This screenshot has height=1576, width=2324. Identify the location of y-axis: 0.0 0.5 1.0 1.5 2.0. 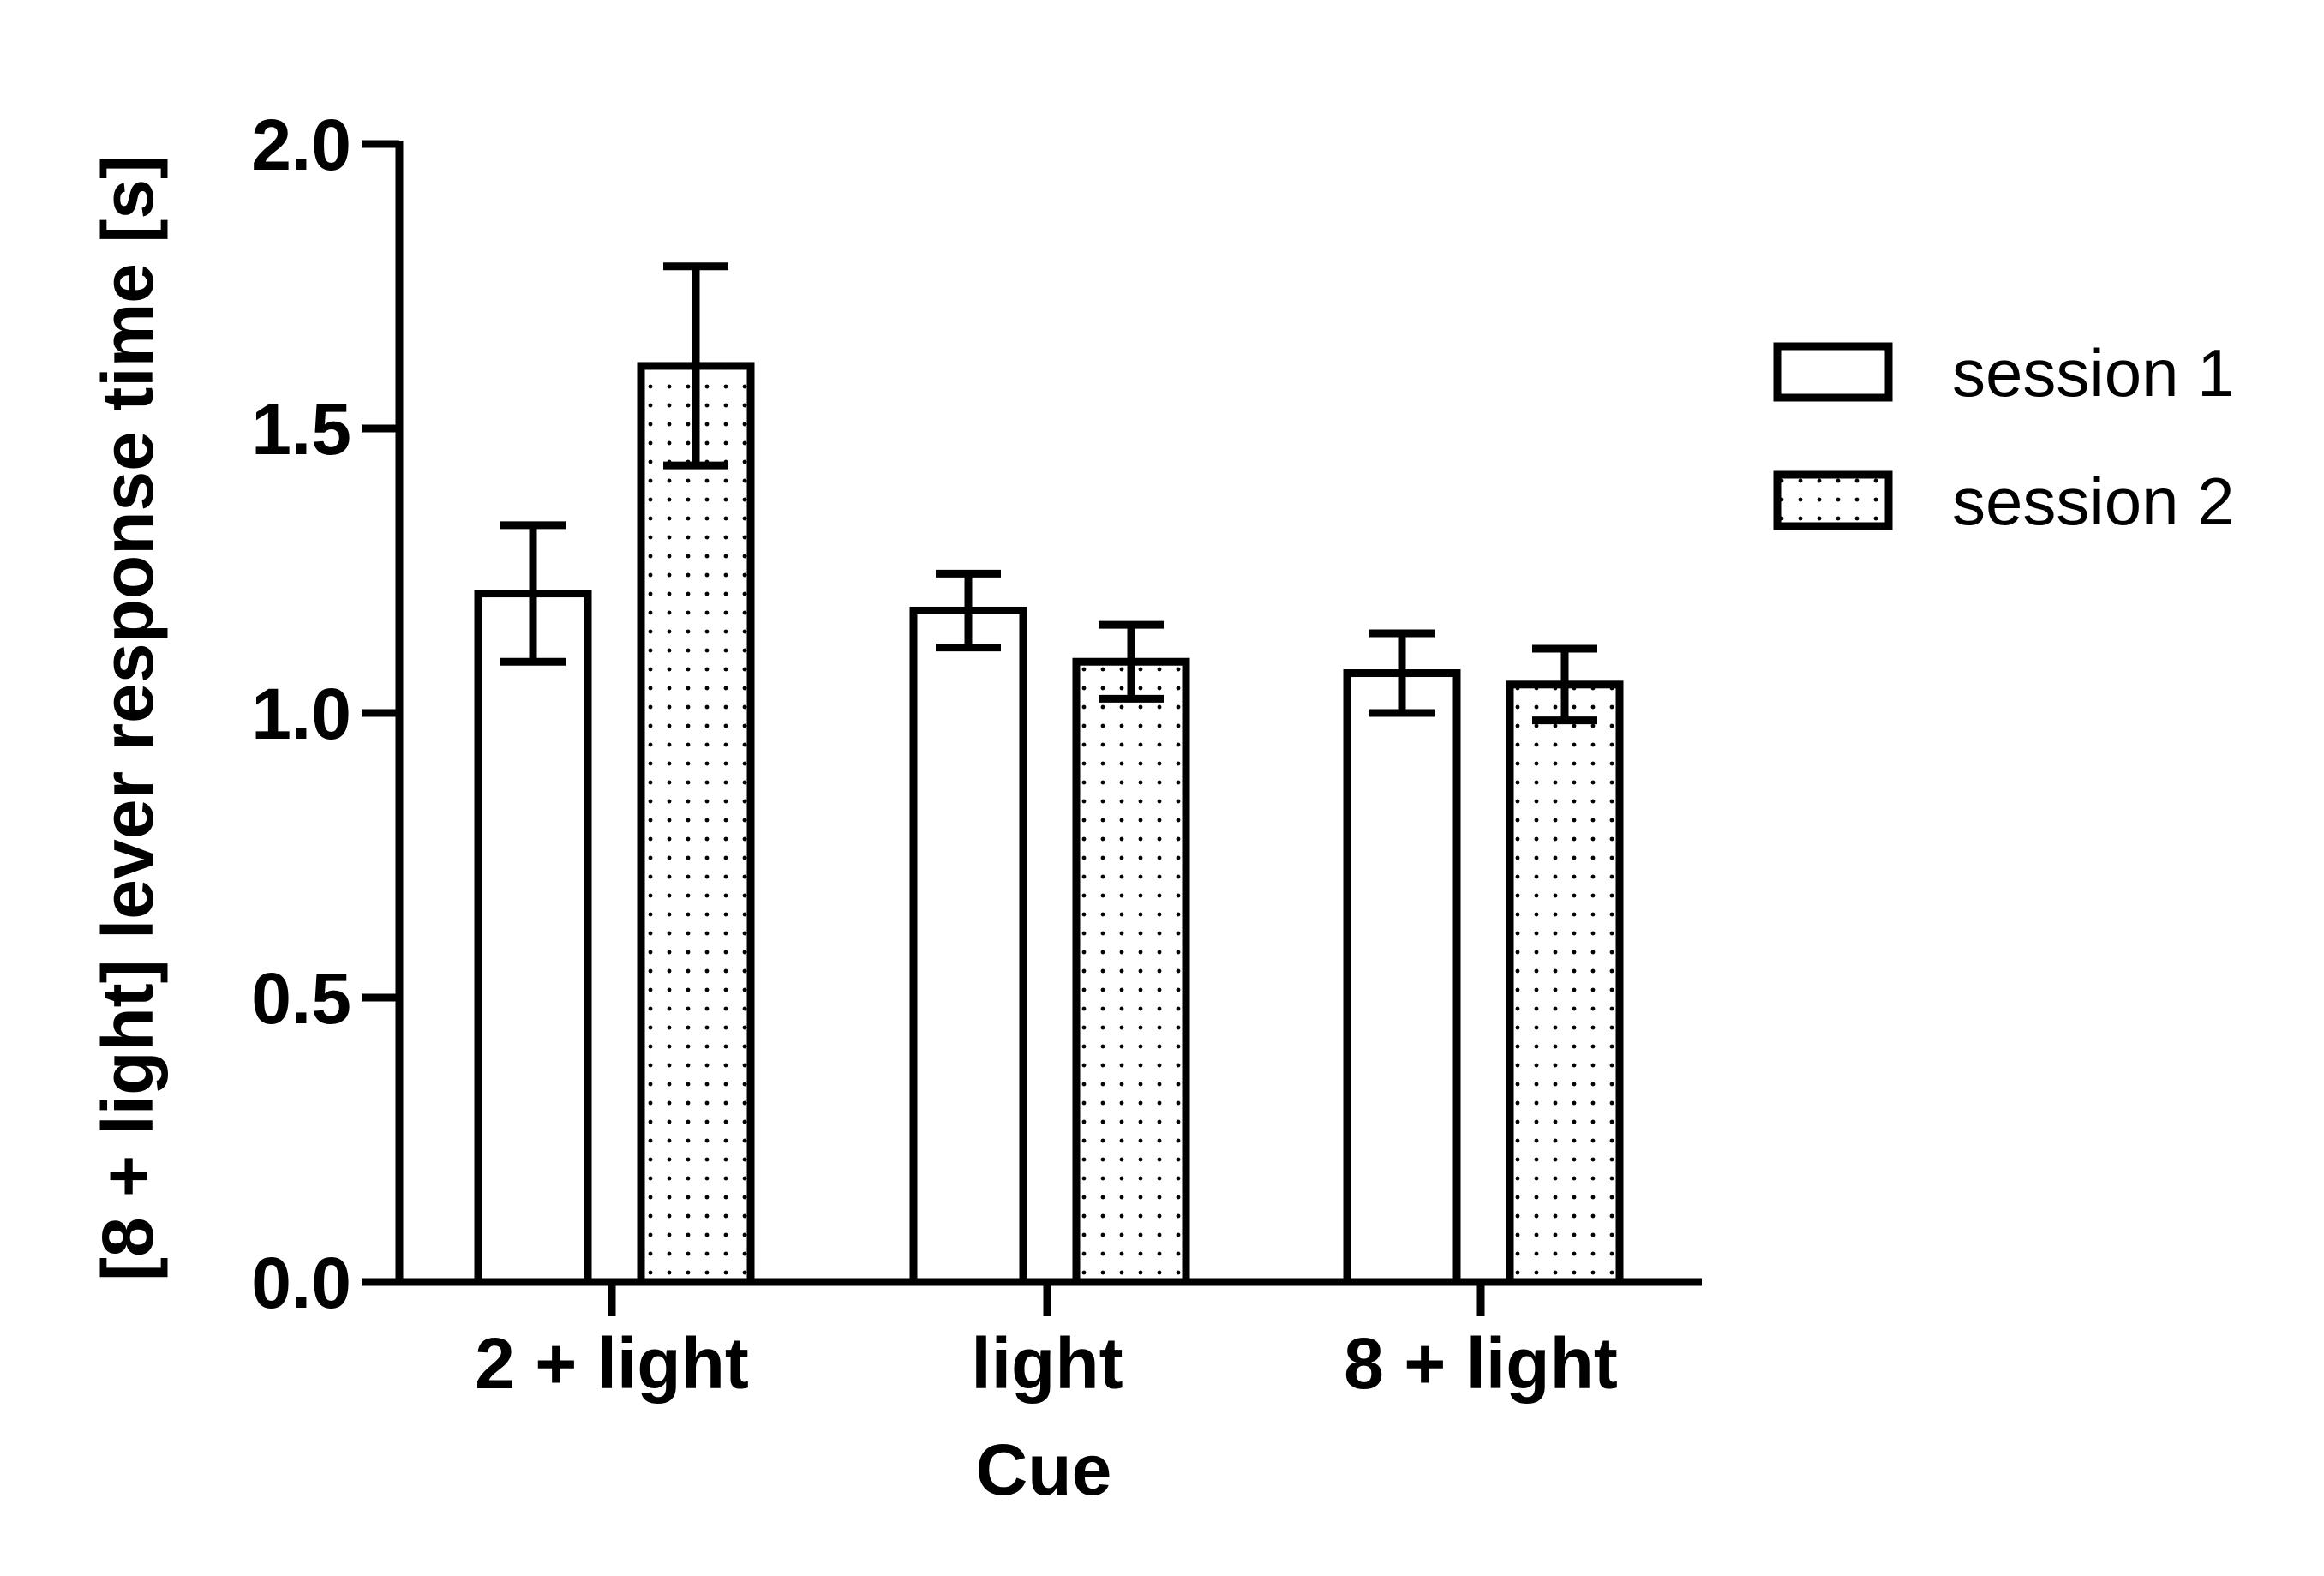
(327, 714).